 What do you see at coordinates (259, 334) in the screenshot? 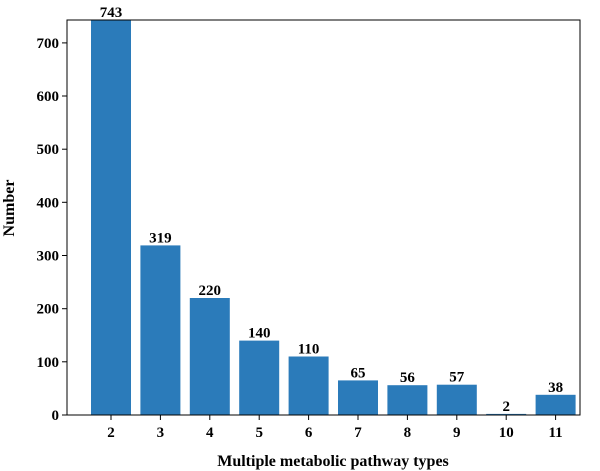
I see `data-label-5: 140` at bounding box center [259, 334].